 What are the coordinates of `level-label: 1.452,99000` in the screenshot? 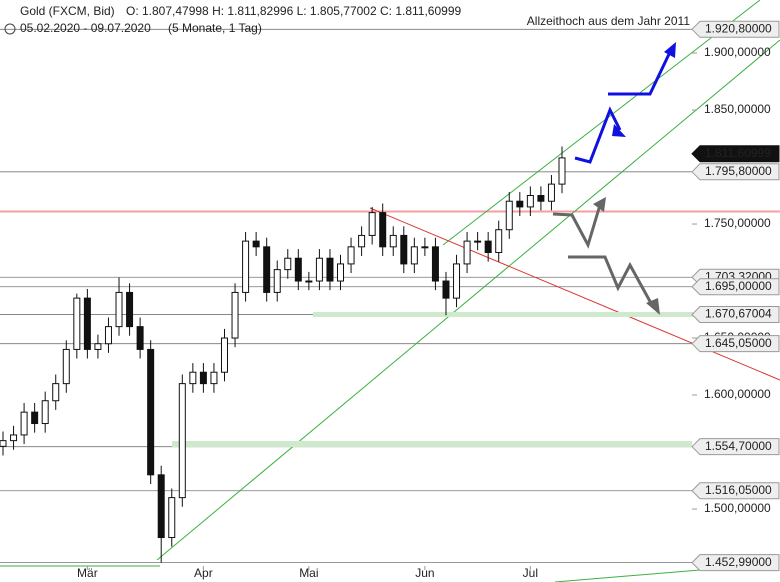 It's located at (738, 562).